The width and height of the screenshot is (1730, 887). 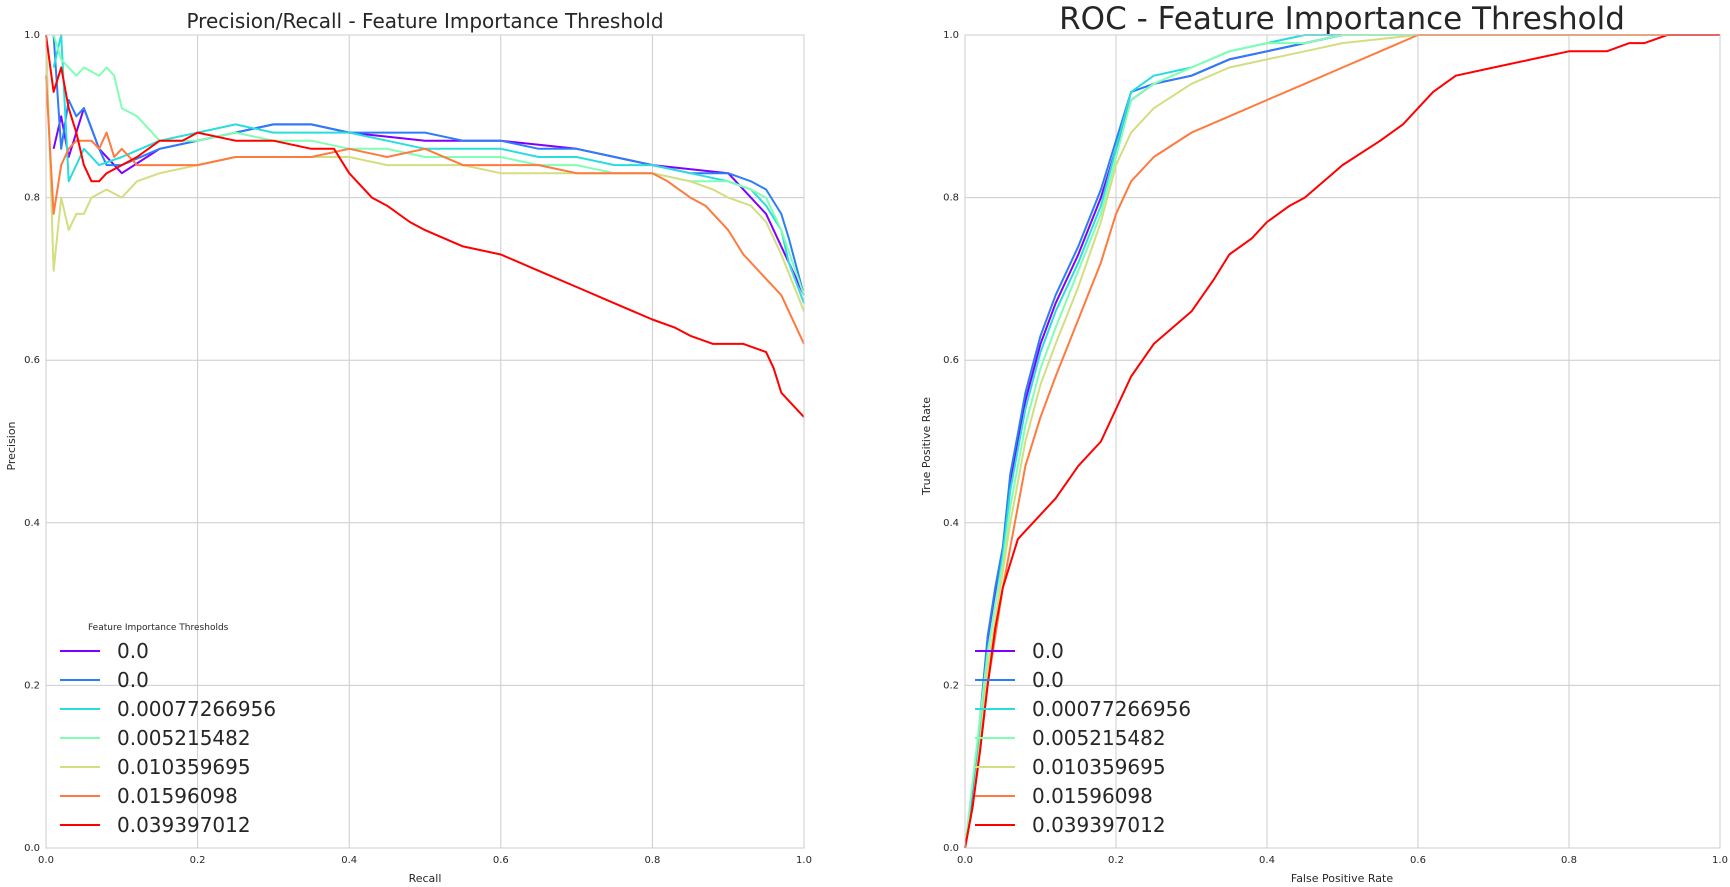 I want to click on roc-x-tick-label: 0.4, so click(x=1267, y=860).